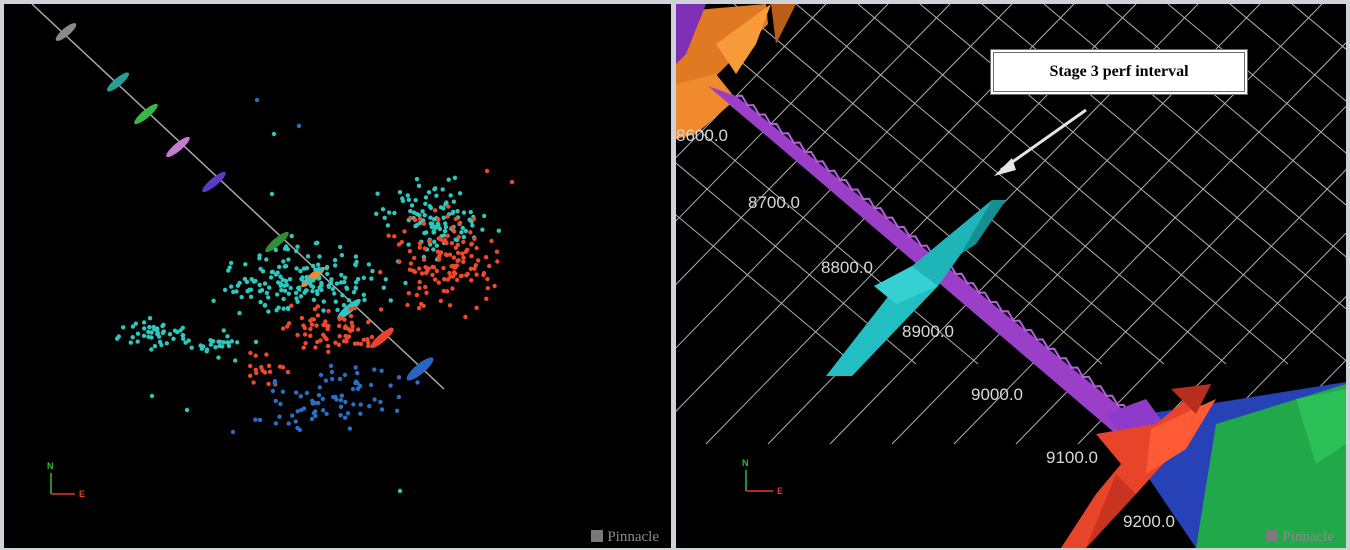 This screenshot has height=550, width=1350. I want to click on stage-3-fracture, so click(916, 288).